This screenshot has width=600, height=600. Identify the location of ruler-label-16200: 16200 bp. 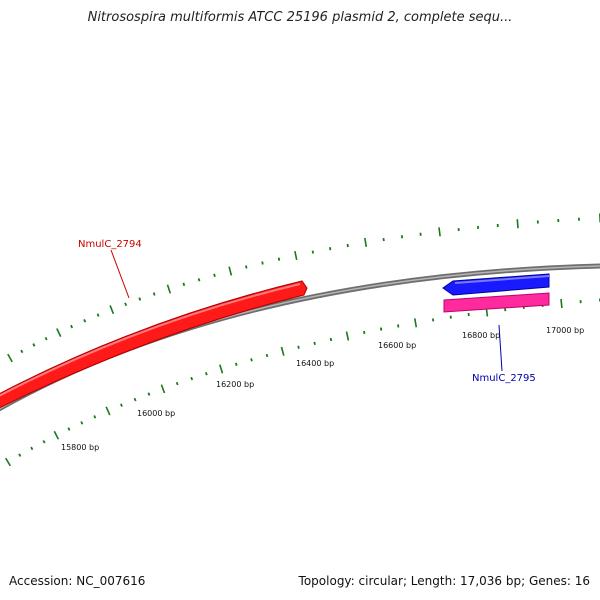
(235, 384).